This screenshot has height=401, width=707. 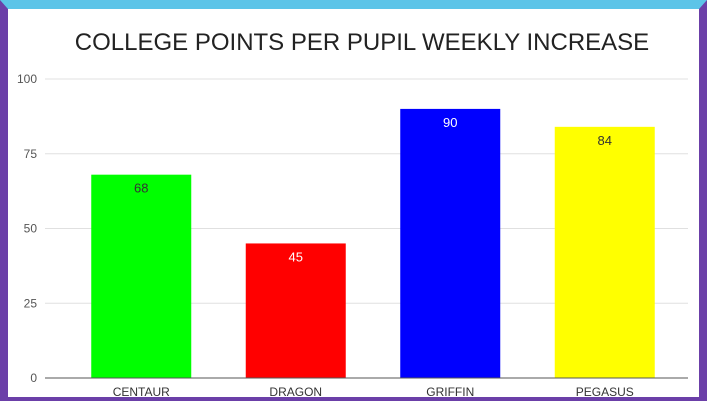 I want to click on x-tick-label: CENTAUR, so click(x=141, y=392).